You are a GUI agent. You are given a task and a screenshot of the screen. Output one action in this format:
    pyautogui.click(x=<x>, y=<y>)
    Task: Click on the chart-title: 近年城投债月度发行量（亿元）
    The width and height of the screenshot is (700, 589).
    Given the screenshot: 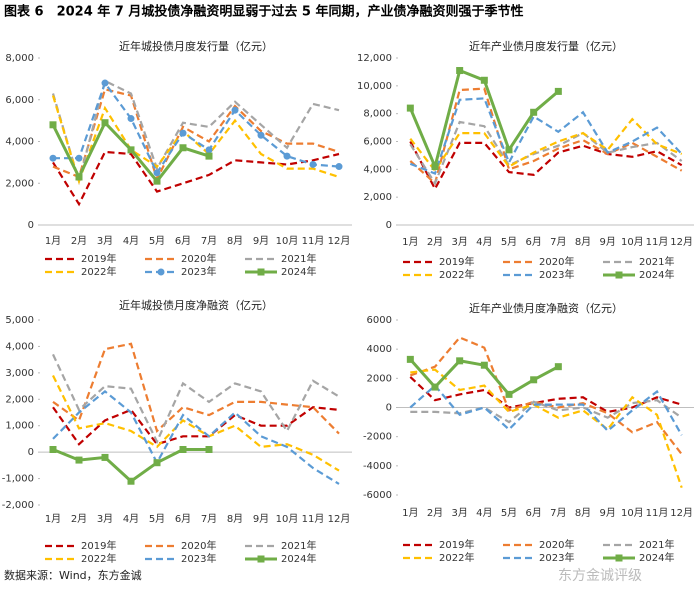 What is the action you would take?
    pyautogui.click(x=196, y=46)
    